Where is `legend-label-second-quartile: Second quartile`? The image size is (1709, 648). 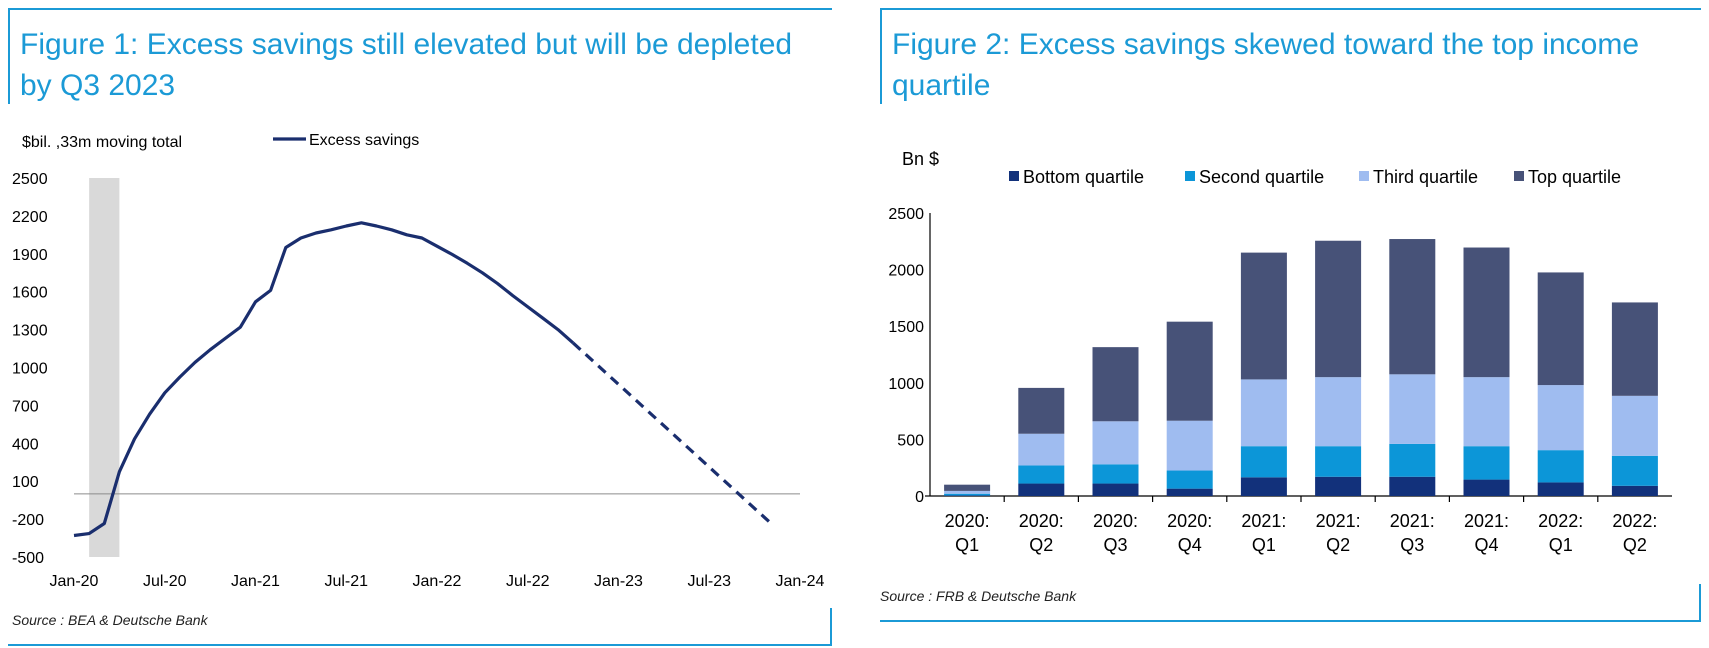
legend-label-second-quartile: Second quartile is located at coordinates (1261, 177).